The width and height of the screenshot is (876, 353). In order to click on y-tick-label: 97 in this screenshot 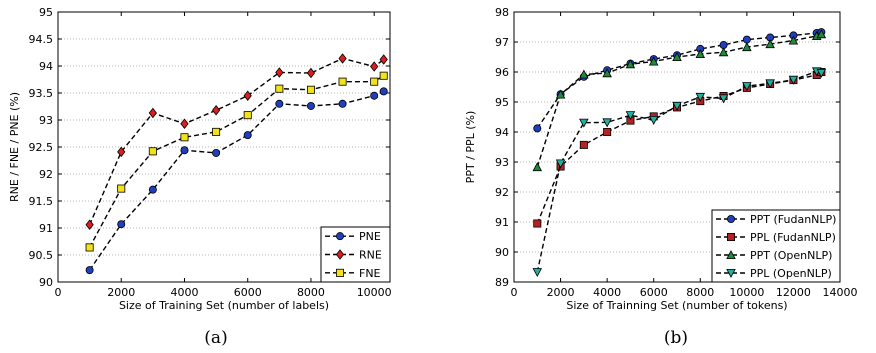, I will do `click(502, 42)`.